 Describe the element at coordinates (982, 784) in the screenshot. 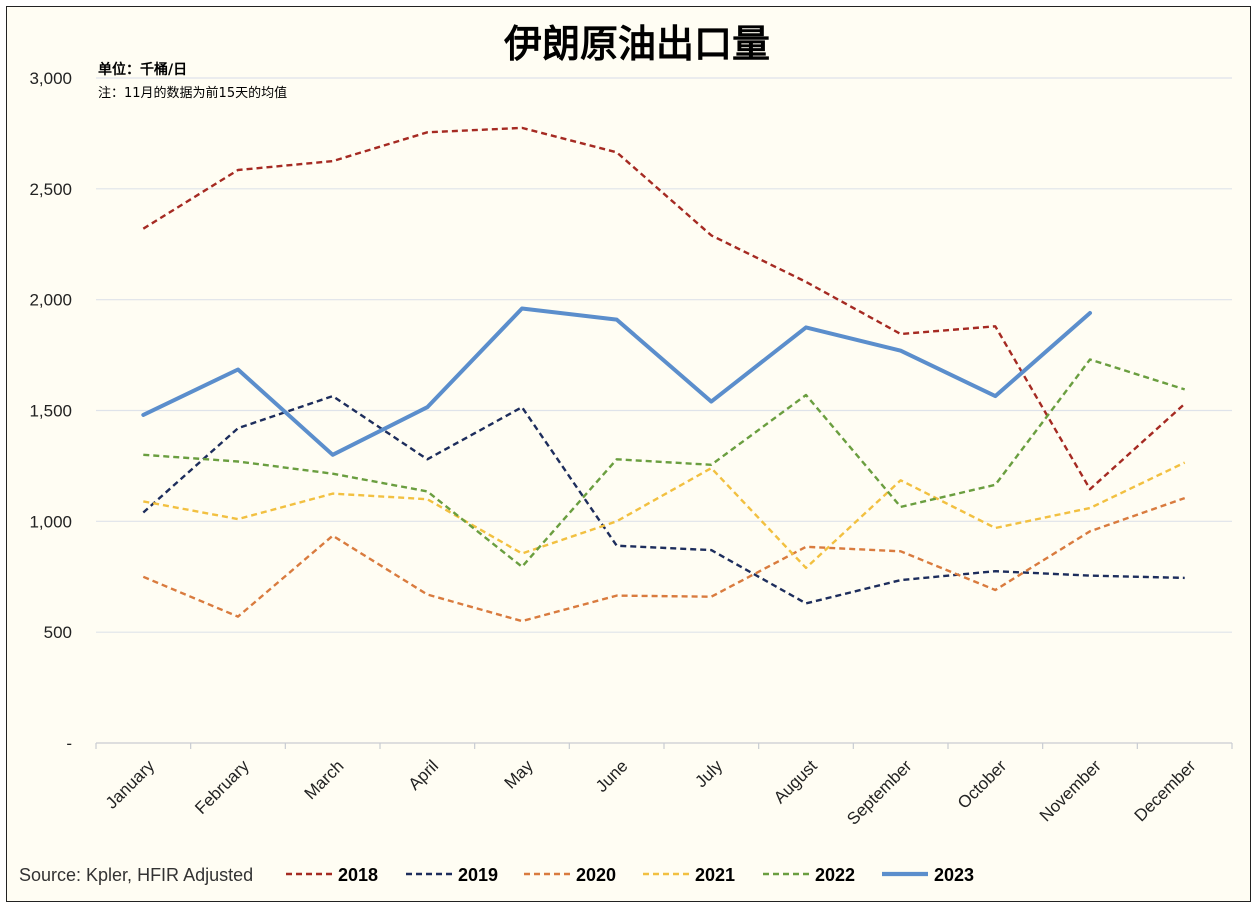

I see `x-tick-label: October` at that location.